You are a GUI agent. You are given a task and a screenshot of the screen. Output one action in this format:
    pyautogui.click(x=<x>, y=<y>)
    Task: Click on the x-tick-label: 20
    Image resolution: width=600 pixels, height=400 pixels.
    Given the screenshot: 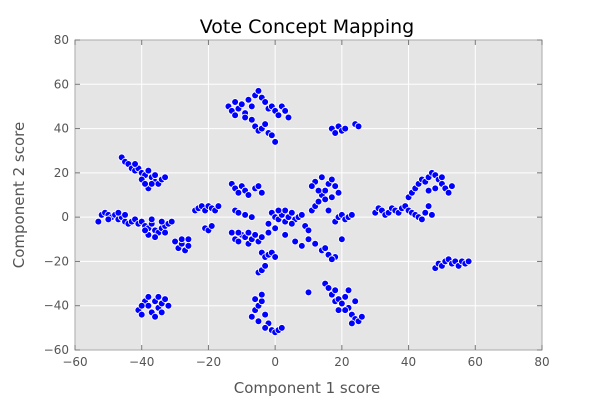 What is the action you would take?
    pyautogui.click(x=341, y=362)
    